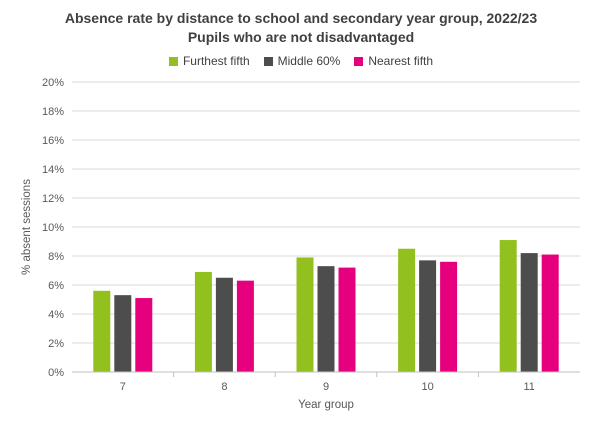  I want to click on y-tick-label: 12%, so click(53, 199).